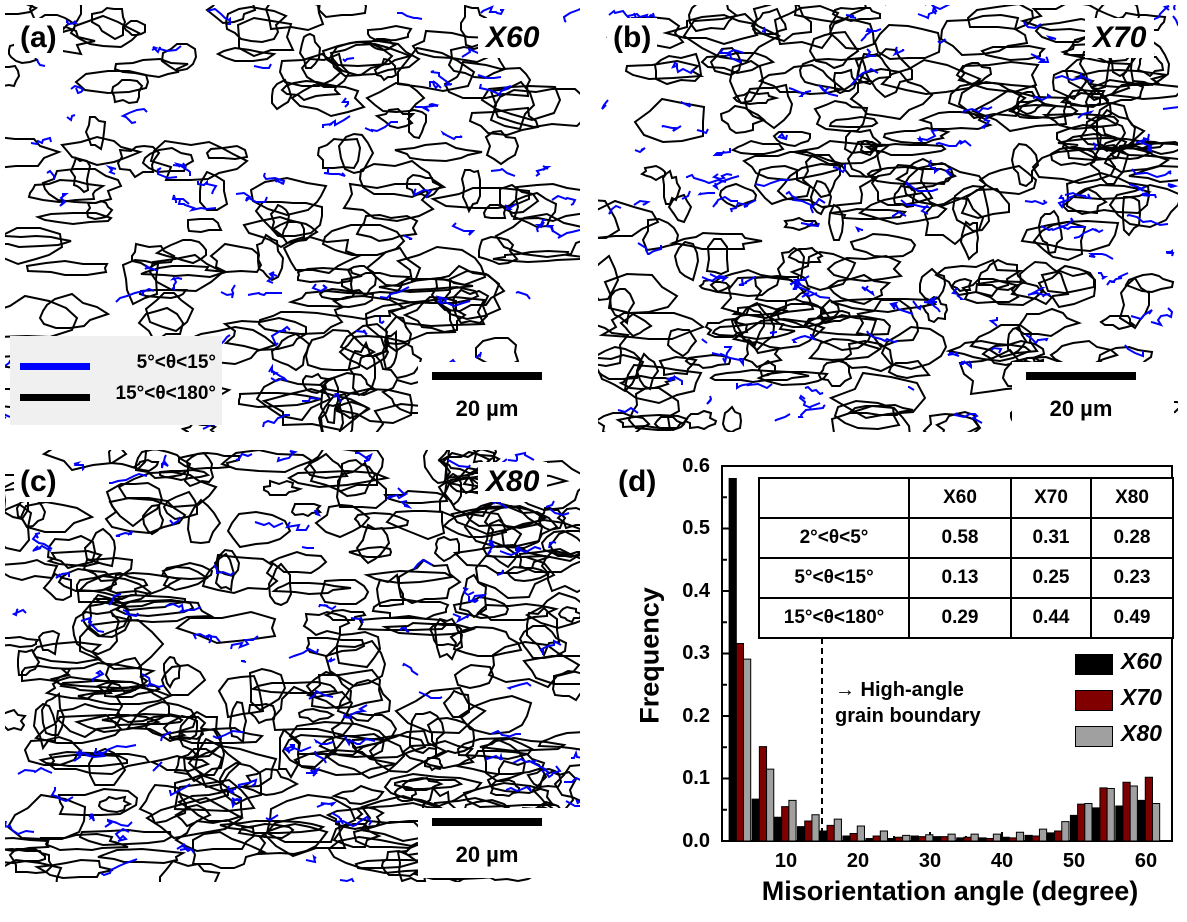 This screenshot has height=922, width=1187. I want to click on legend-low-angle-text: 5°<θ<15°, so click(176, 362).